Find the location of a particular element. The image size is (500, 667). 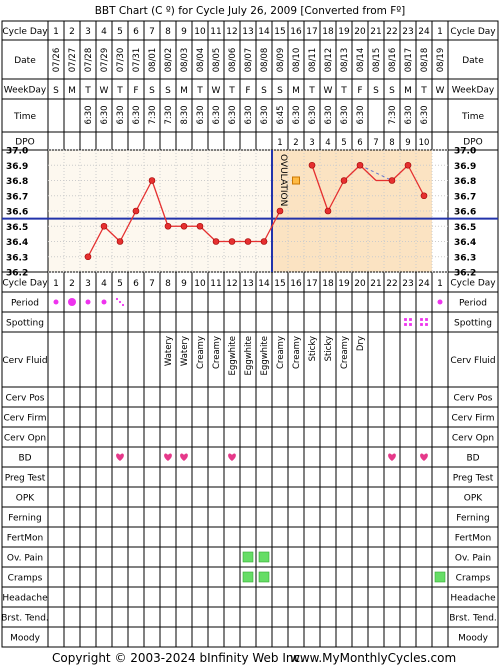

ov-pain-marker is located at coordinates (248, 557).